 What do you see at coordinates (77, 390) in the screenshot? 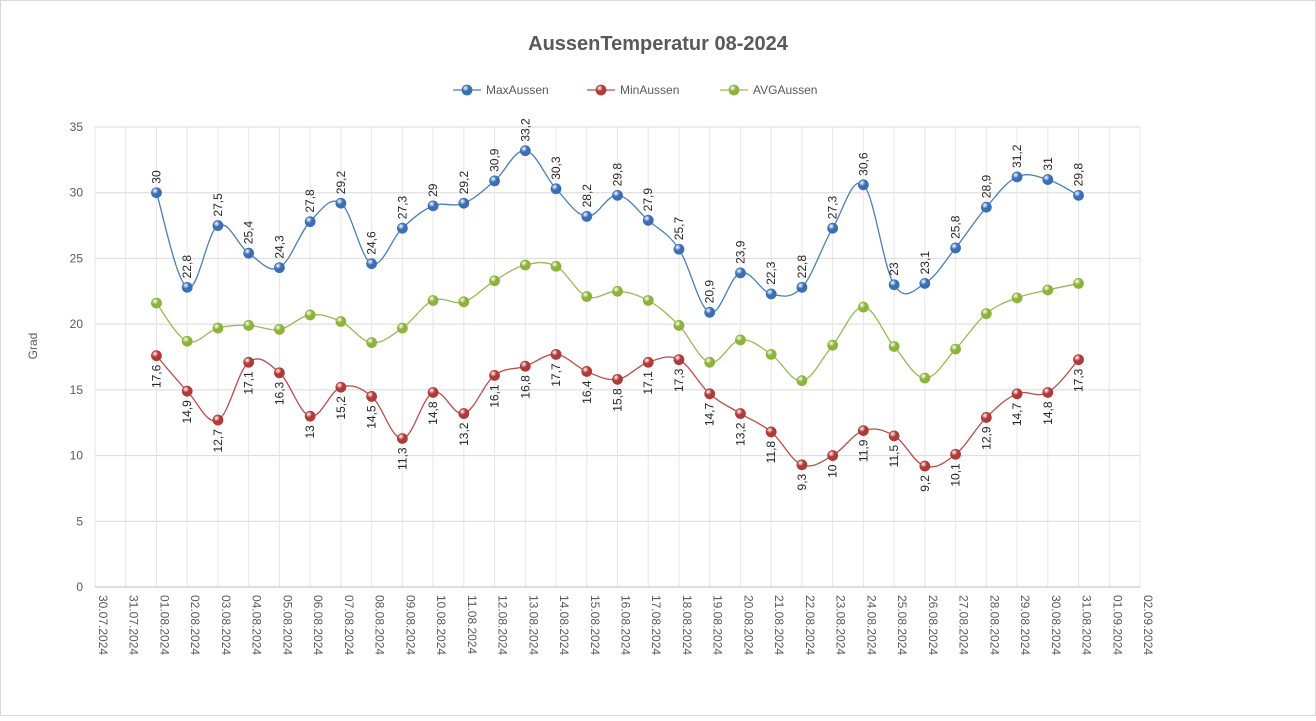
I see `y-tick-label: 15` at bounding box center [77, 390].